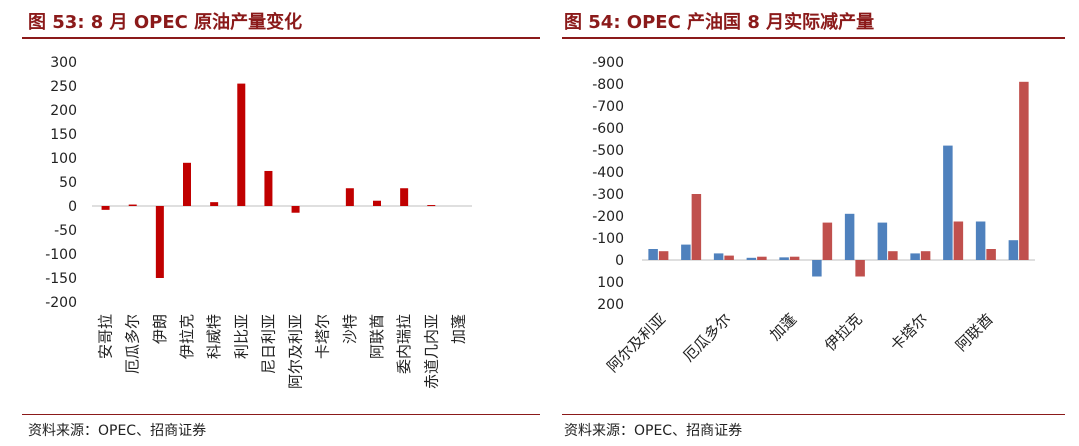 The image size is (1079, 446). Describe the element at coordinates (63, 63) in the screenshot. I see `y-tick-label: 300` at that location.